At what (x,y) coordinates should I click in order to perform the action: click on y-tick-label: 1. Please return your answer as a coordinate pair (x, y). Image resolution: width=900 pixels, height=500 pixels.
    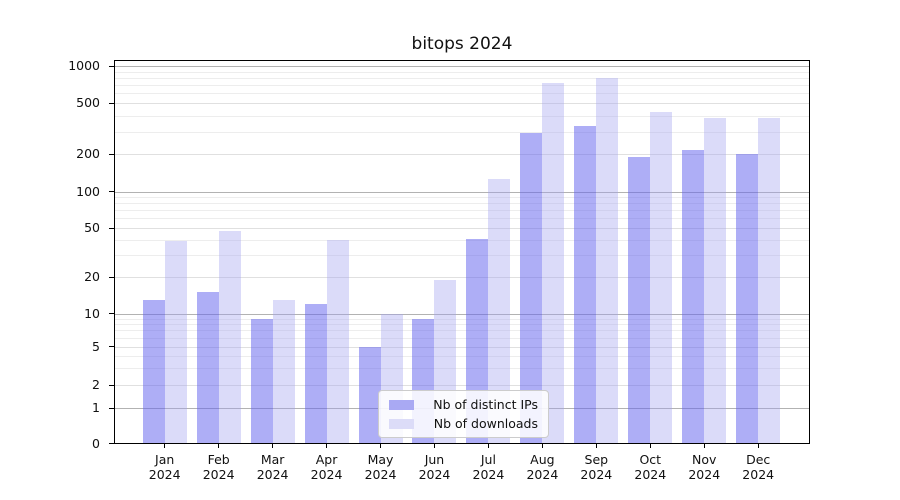
    Looking at the image, I should click on (96, 407).